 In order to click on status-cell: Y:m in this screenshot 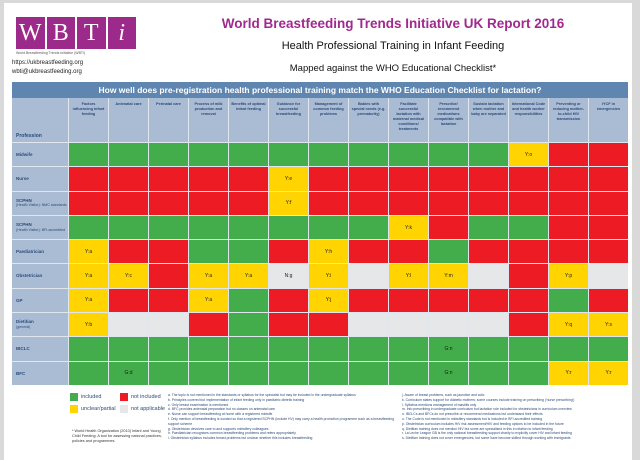, I will do `click(448, 276)`.